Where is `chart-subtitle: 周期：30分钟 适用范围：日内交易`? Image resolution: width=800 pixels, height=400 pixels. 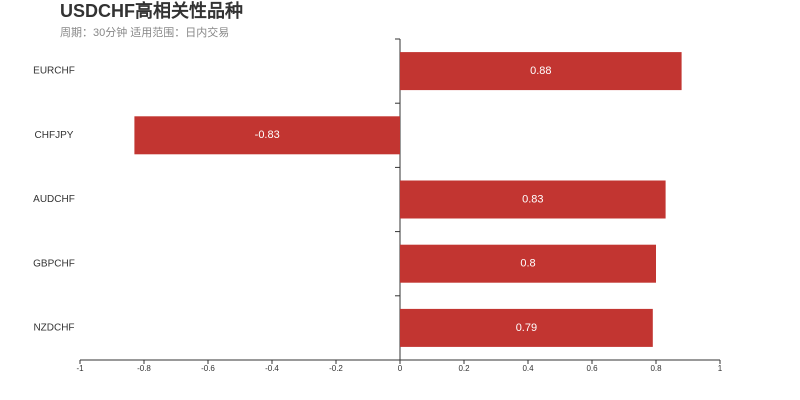 chart-subtitle: 周期：30分钟 适用范围：日内交易 is located at coordinates (144, 32).